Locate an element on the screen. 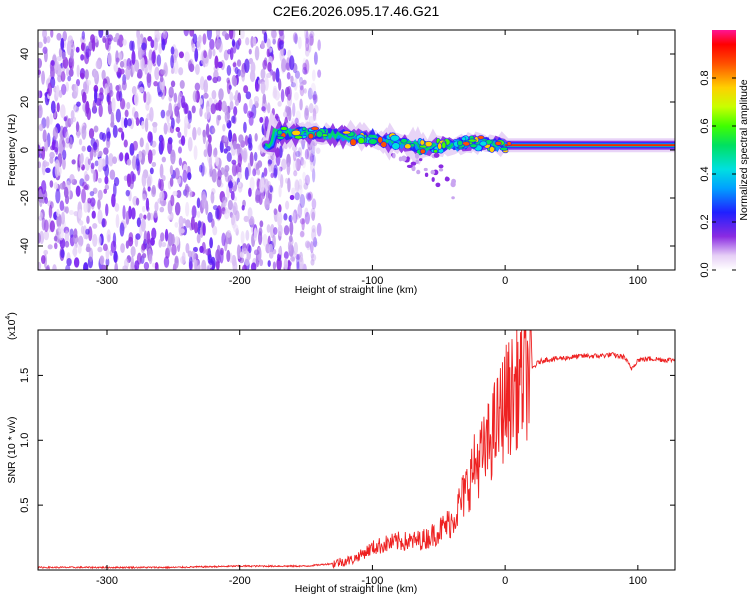 The image size is (750, 600). snr-y-tick-label: 1.5 is located at coordinates (25, 375).